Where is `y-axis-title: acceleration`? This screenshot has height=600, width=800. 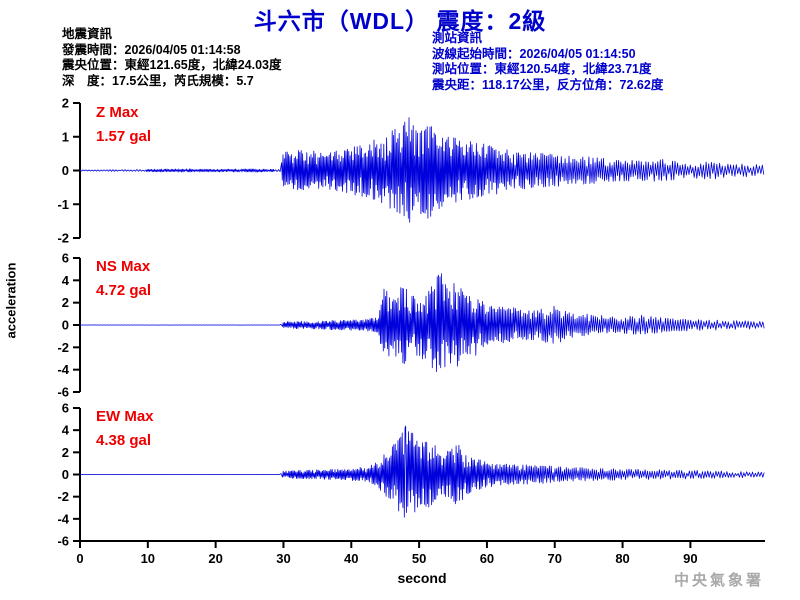 y-axis-title: acceleration is located at coordinates (11, 300).